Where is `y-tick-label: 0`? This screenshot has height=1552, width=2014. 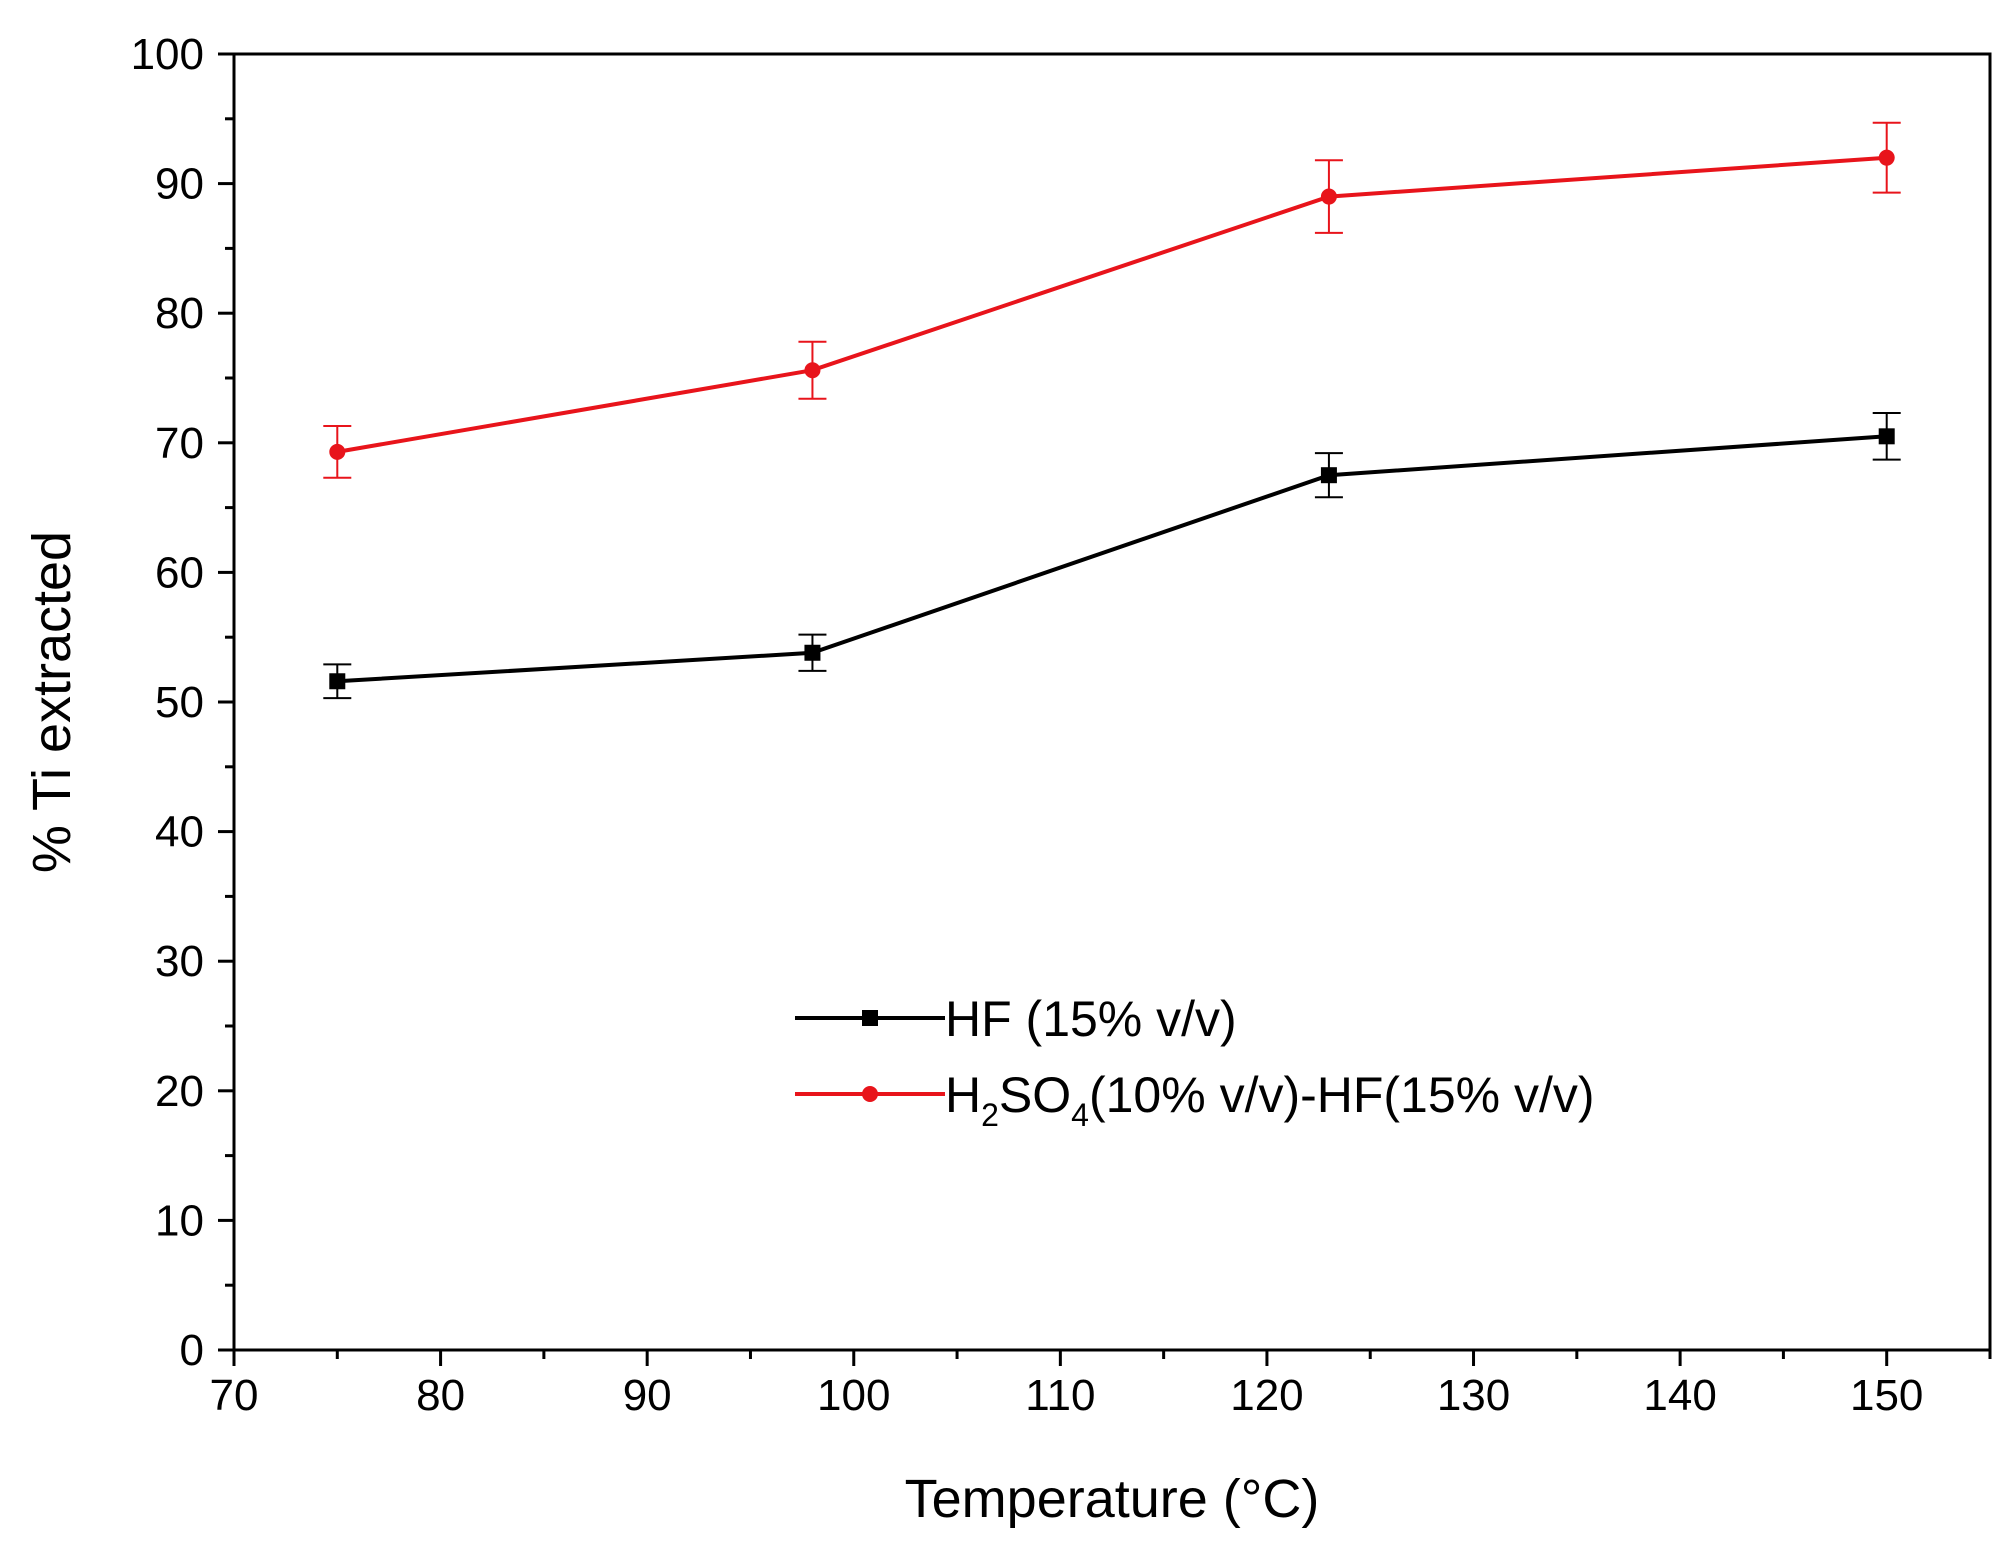
y-tick-label: 0 is located at coordinates (192, 1350).